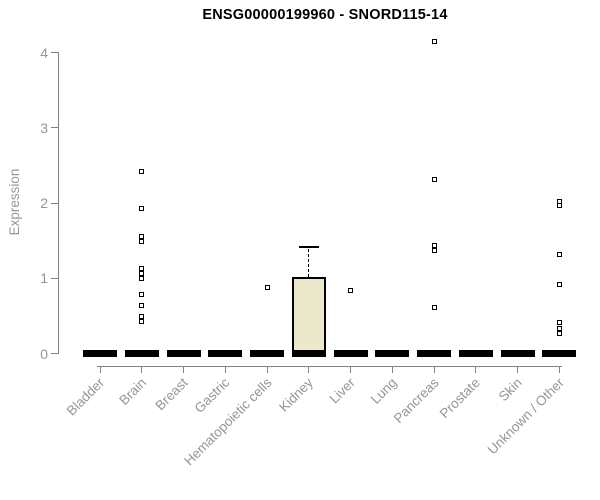  Describe the element at coordinates (525, 416) in the screenshot. I see `x-axis-tick-label: Unknown / Other` at that location.